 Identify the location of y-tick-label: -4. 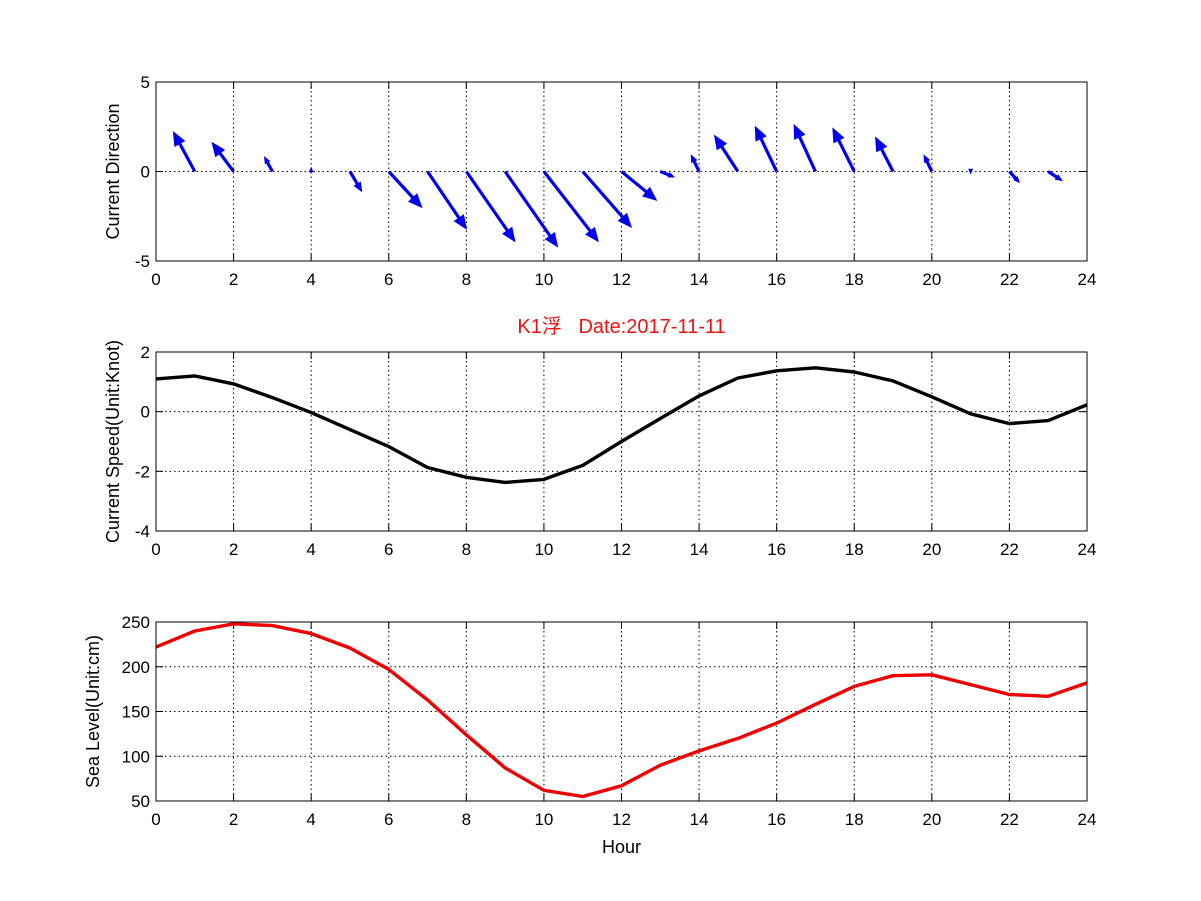
(142, 531).